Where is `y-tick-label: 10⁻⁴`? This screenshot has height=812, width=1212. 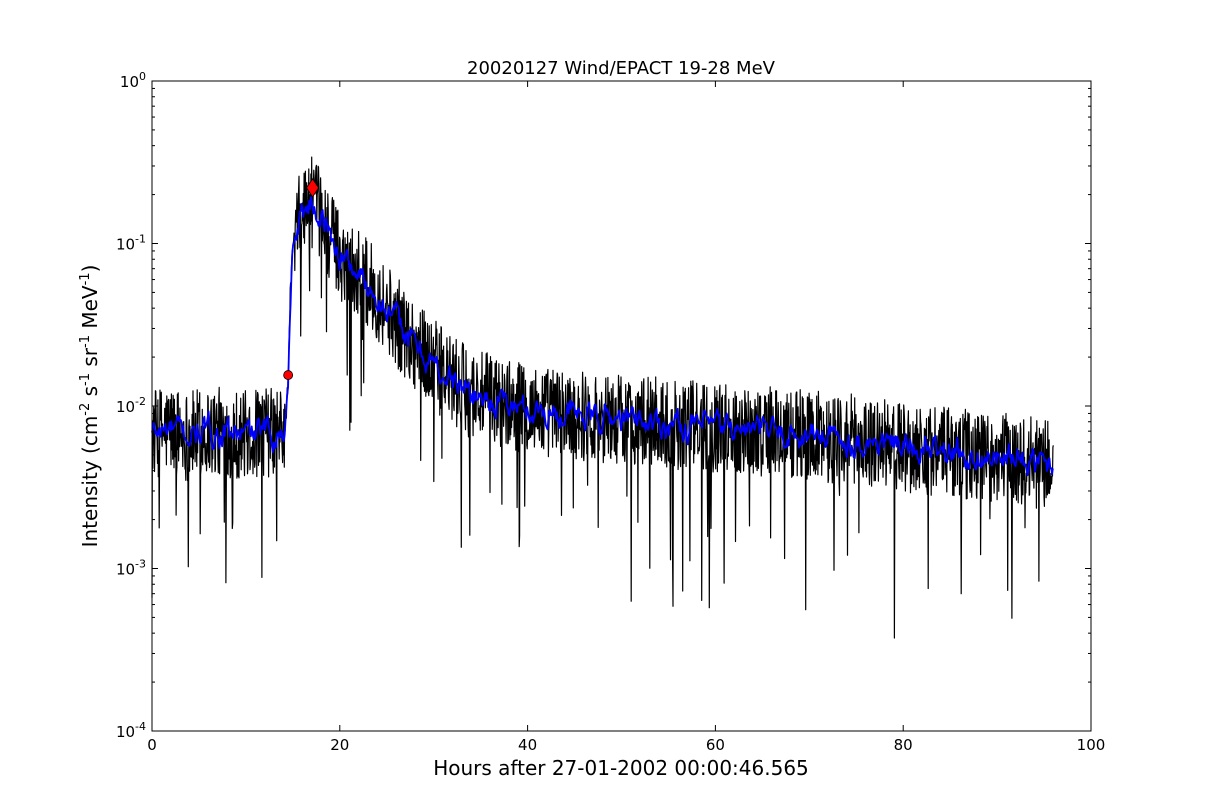 y-tick-label: 10⁻⁴ is located at coordinates (131, 730).